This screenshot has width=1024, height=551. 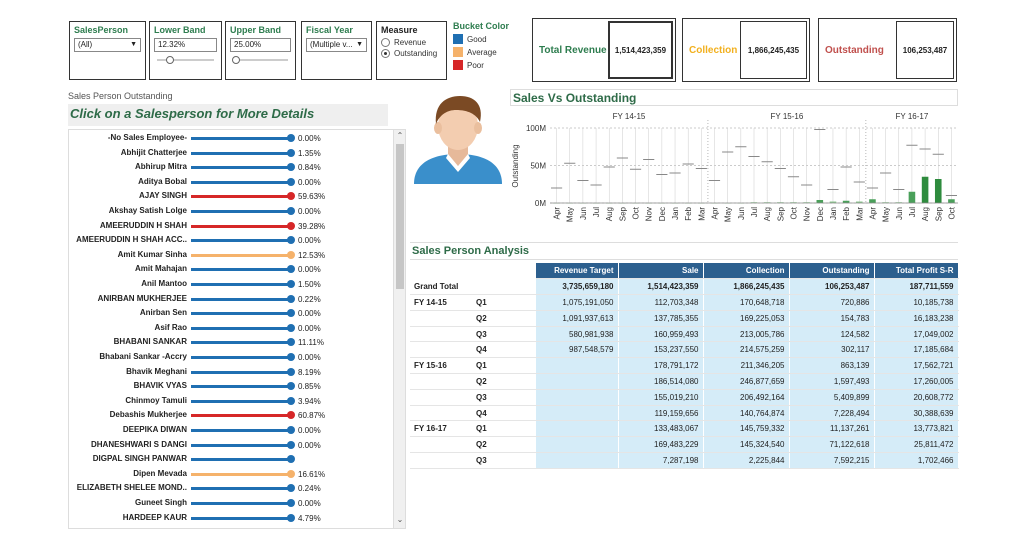 What do you see at coordinates (230, 488) in the screenshot?
I see `salesperson-row: ELIZABETH SHELEE MOND.. 0.24%` at bounding box center [230, 488].